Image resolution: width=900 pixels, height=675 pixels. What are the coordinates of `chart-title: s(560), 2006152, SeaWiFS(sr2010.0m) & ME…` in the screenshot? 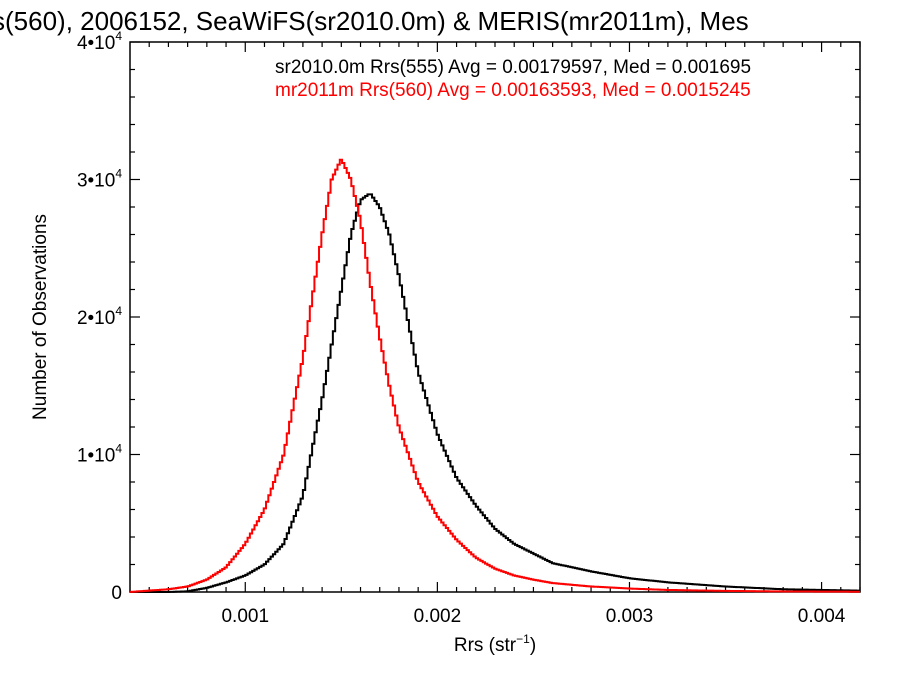 It's located at (374, 21).